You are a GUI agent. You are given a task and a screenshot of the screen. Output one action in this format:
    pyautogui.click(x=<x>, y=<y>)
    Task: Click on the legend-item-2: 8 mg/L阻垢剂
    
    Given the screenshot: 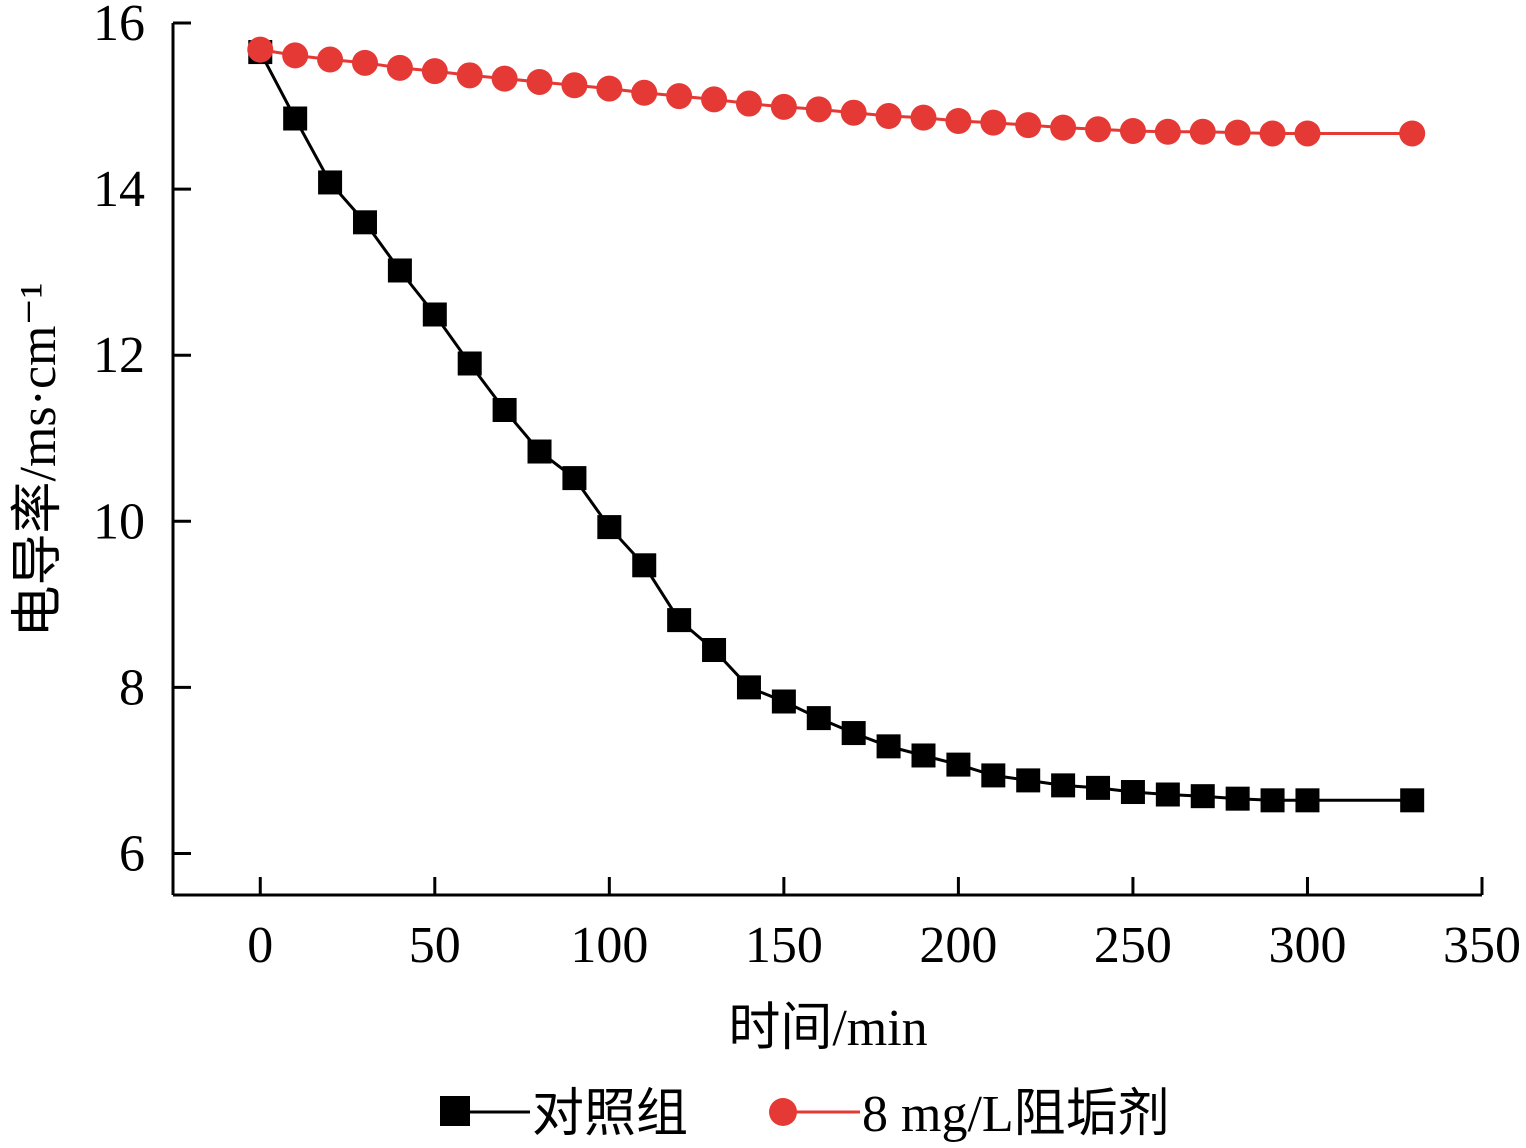 What is the action you would take?
    pyautogui.click(x=969, y=1114)
    